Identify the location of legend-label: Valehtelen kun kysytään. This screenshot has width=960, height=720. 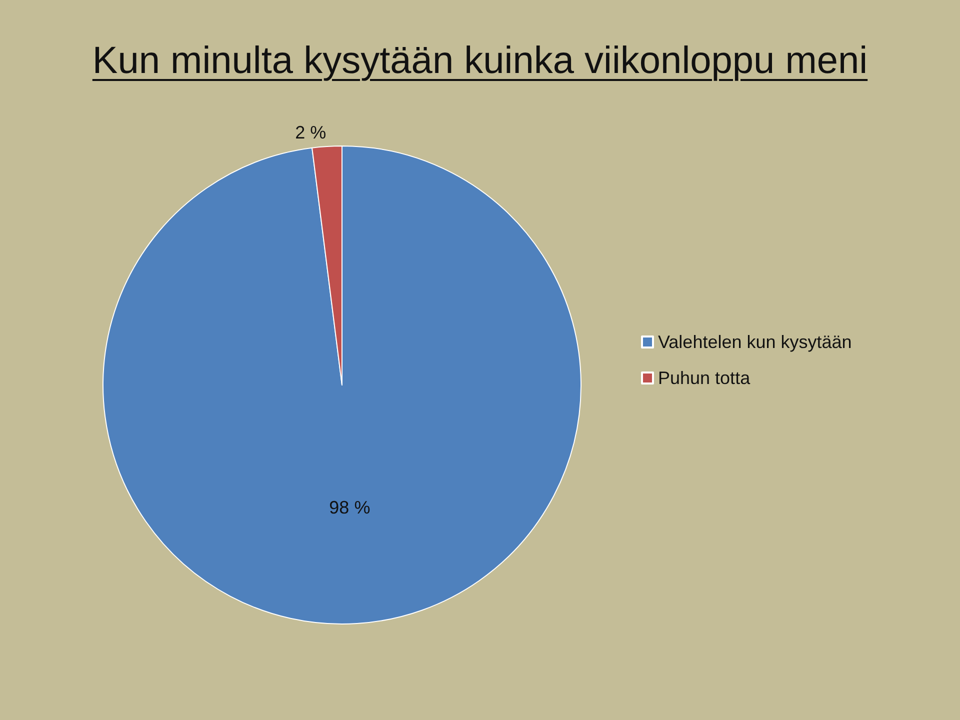
(755, 342).